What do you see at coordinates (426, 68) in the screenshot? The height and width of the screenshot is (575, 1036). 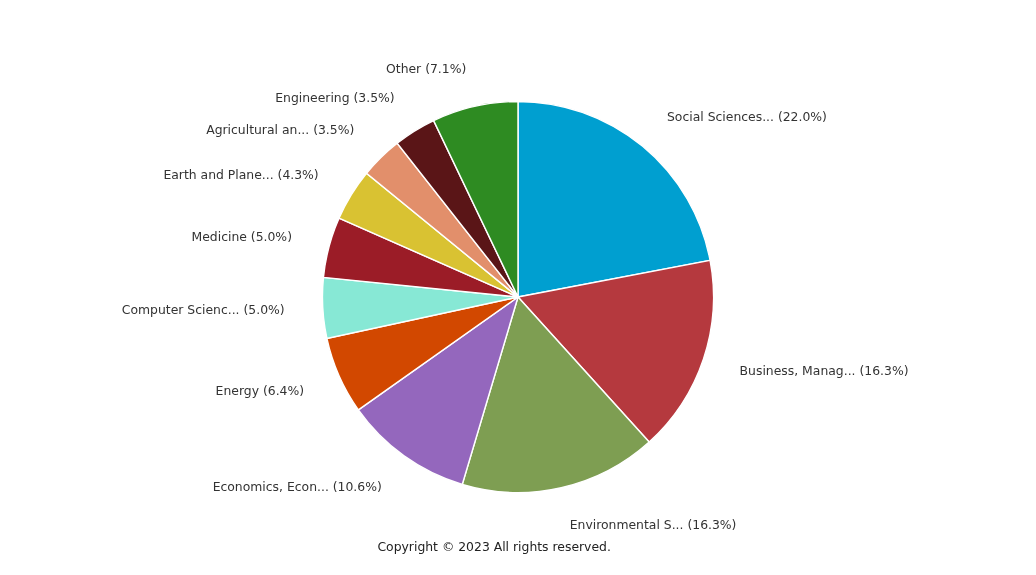 I see `slice-label: Other (7.1%)` at bounding box center [426, 68].